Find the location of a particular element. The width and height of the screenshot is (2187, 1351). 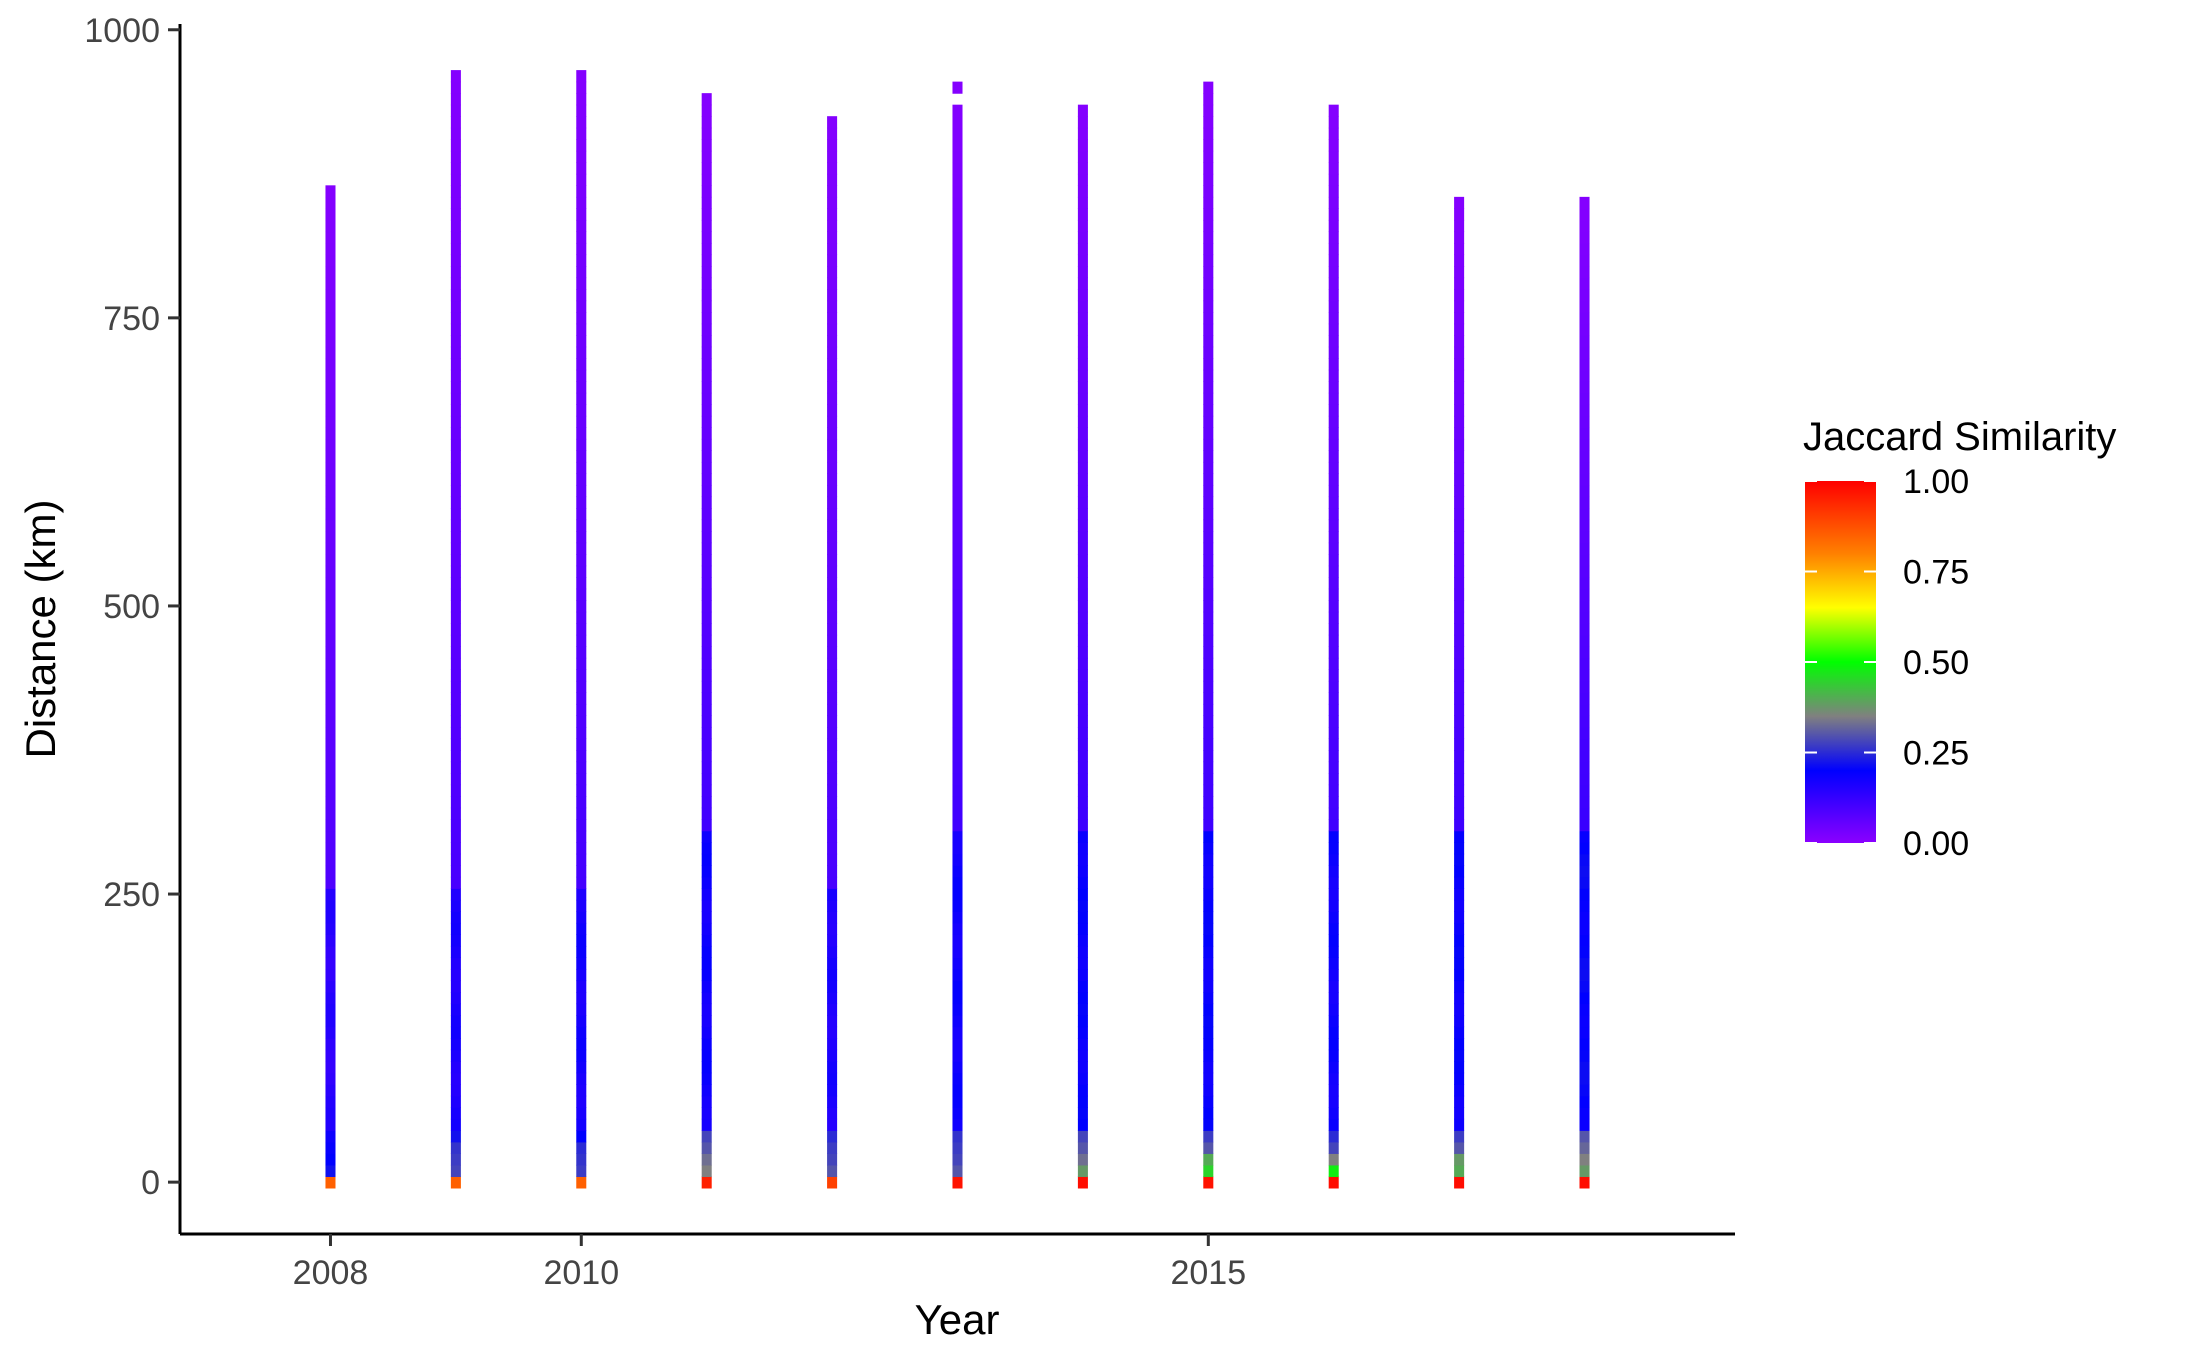

tile-column-2018 is located at coordinates (1584, 692).